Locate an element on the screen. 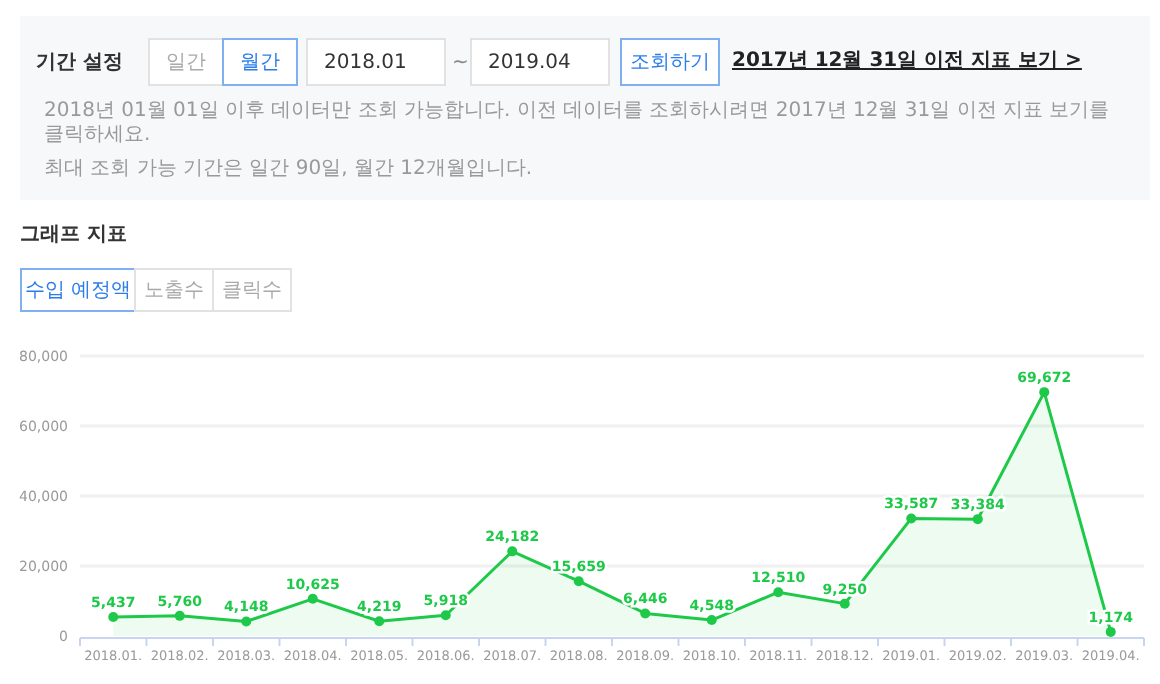  text: 조회하기 is located at coordinates (670, 62).